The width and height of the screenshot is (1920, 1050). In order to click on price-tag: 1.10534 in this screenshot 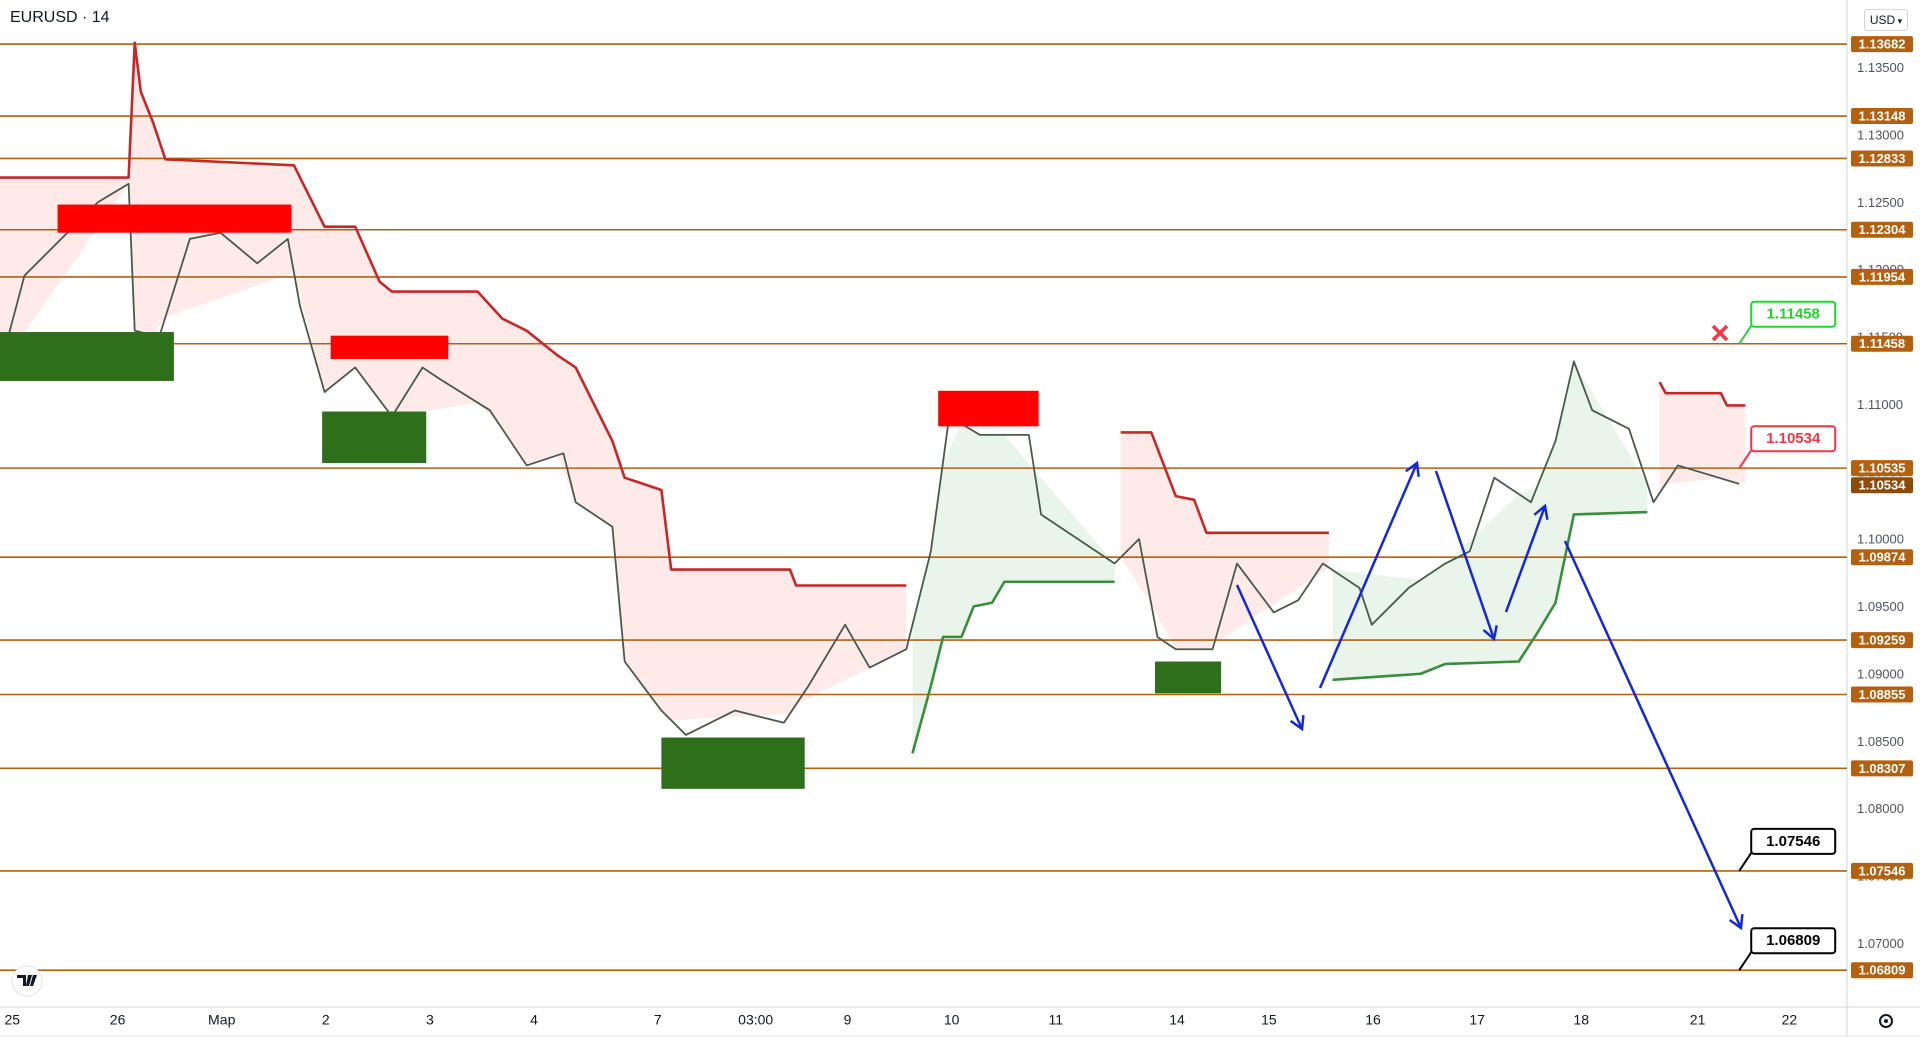, I will do `click(1787, 447)`.